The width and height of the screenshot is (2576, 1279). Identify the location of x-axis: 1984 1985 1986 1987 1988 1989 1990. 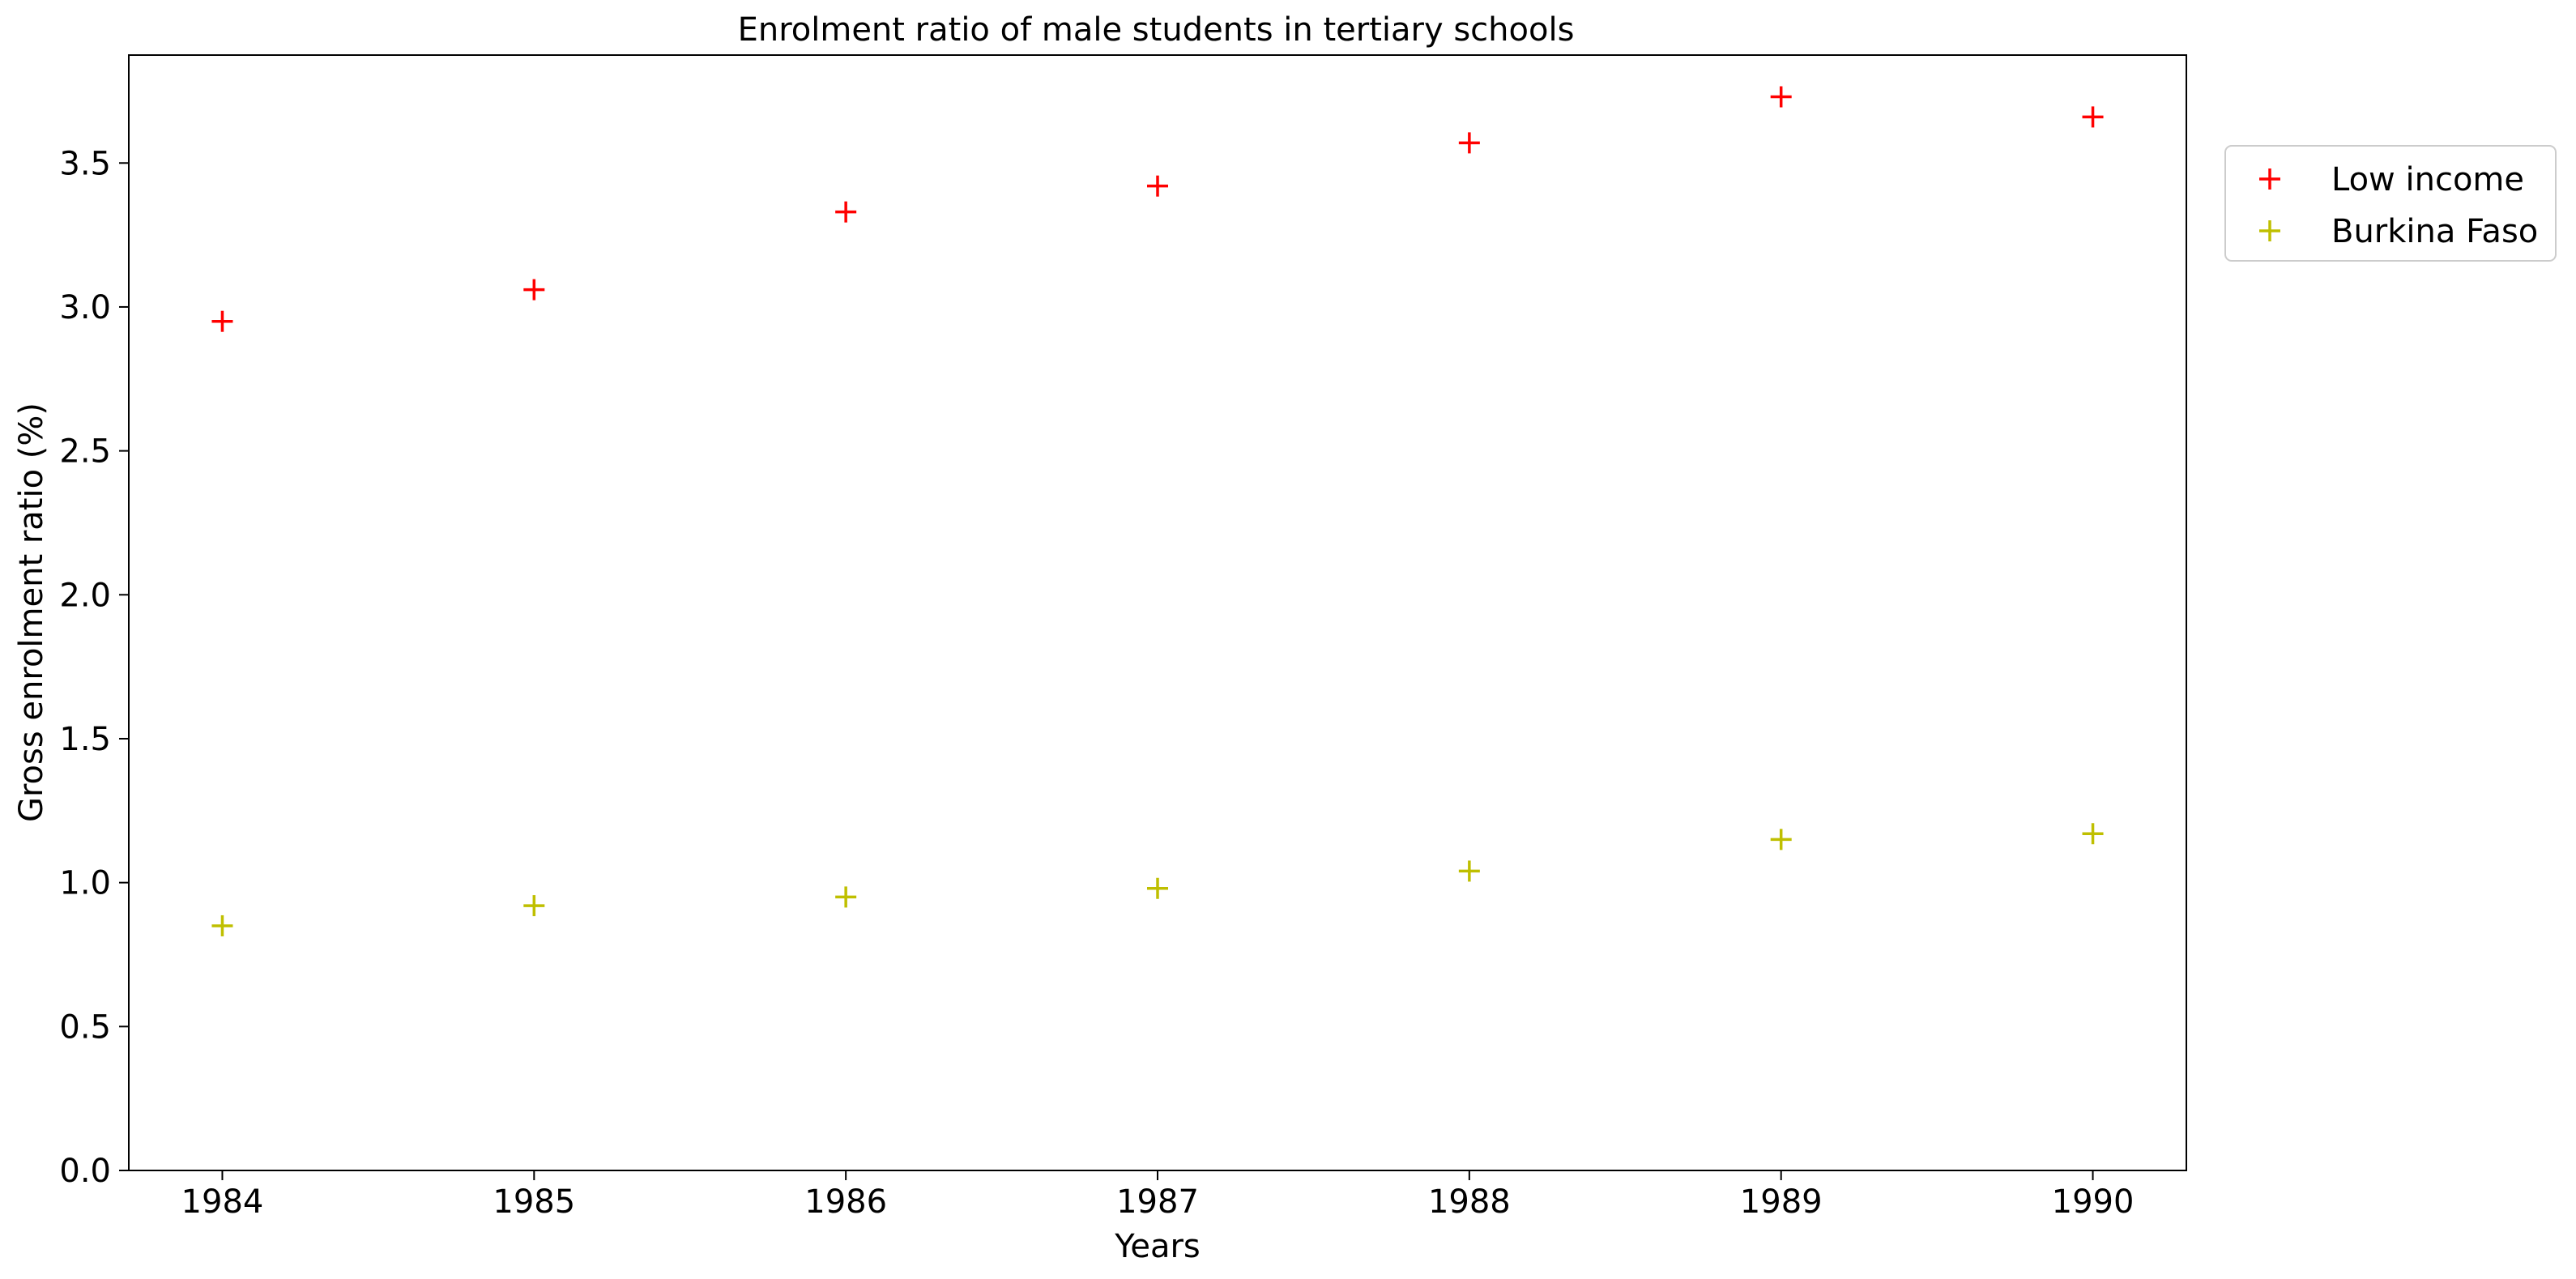
(1158, 1195).